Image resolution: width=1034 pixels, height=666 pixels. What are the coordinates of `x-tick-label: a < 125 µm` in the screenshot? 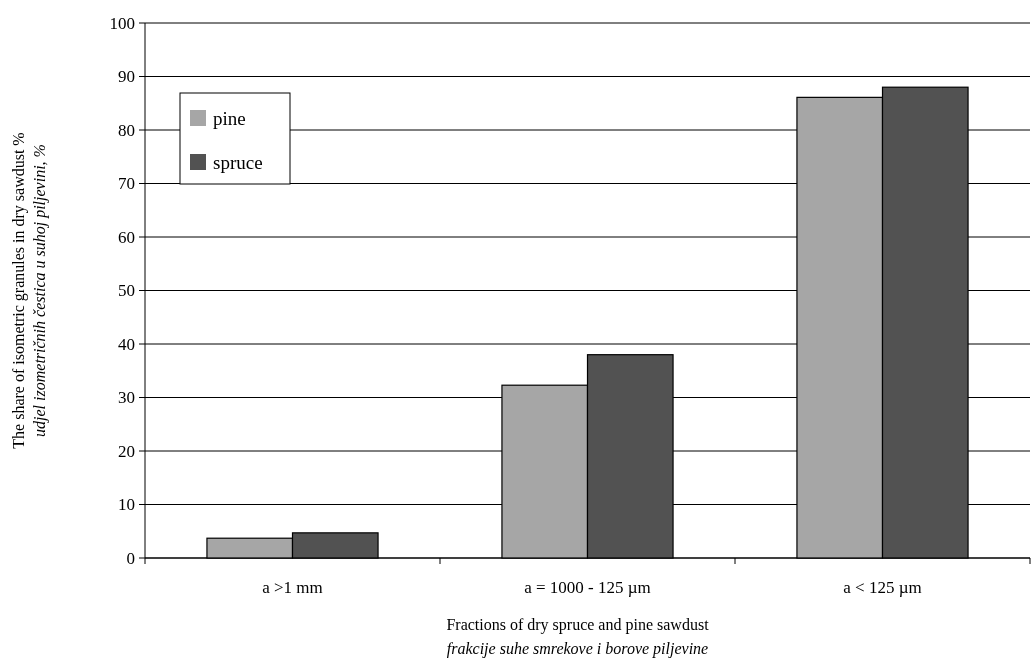 It's located at (882, 587).